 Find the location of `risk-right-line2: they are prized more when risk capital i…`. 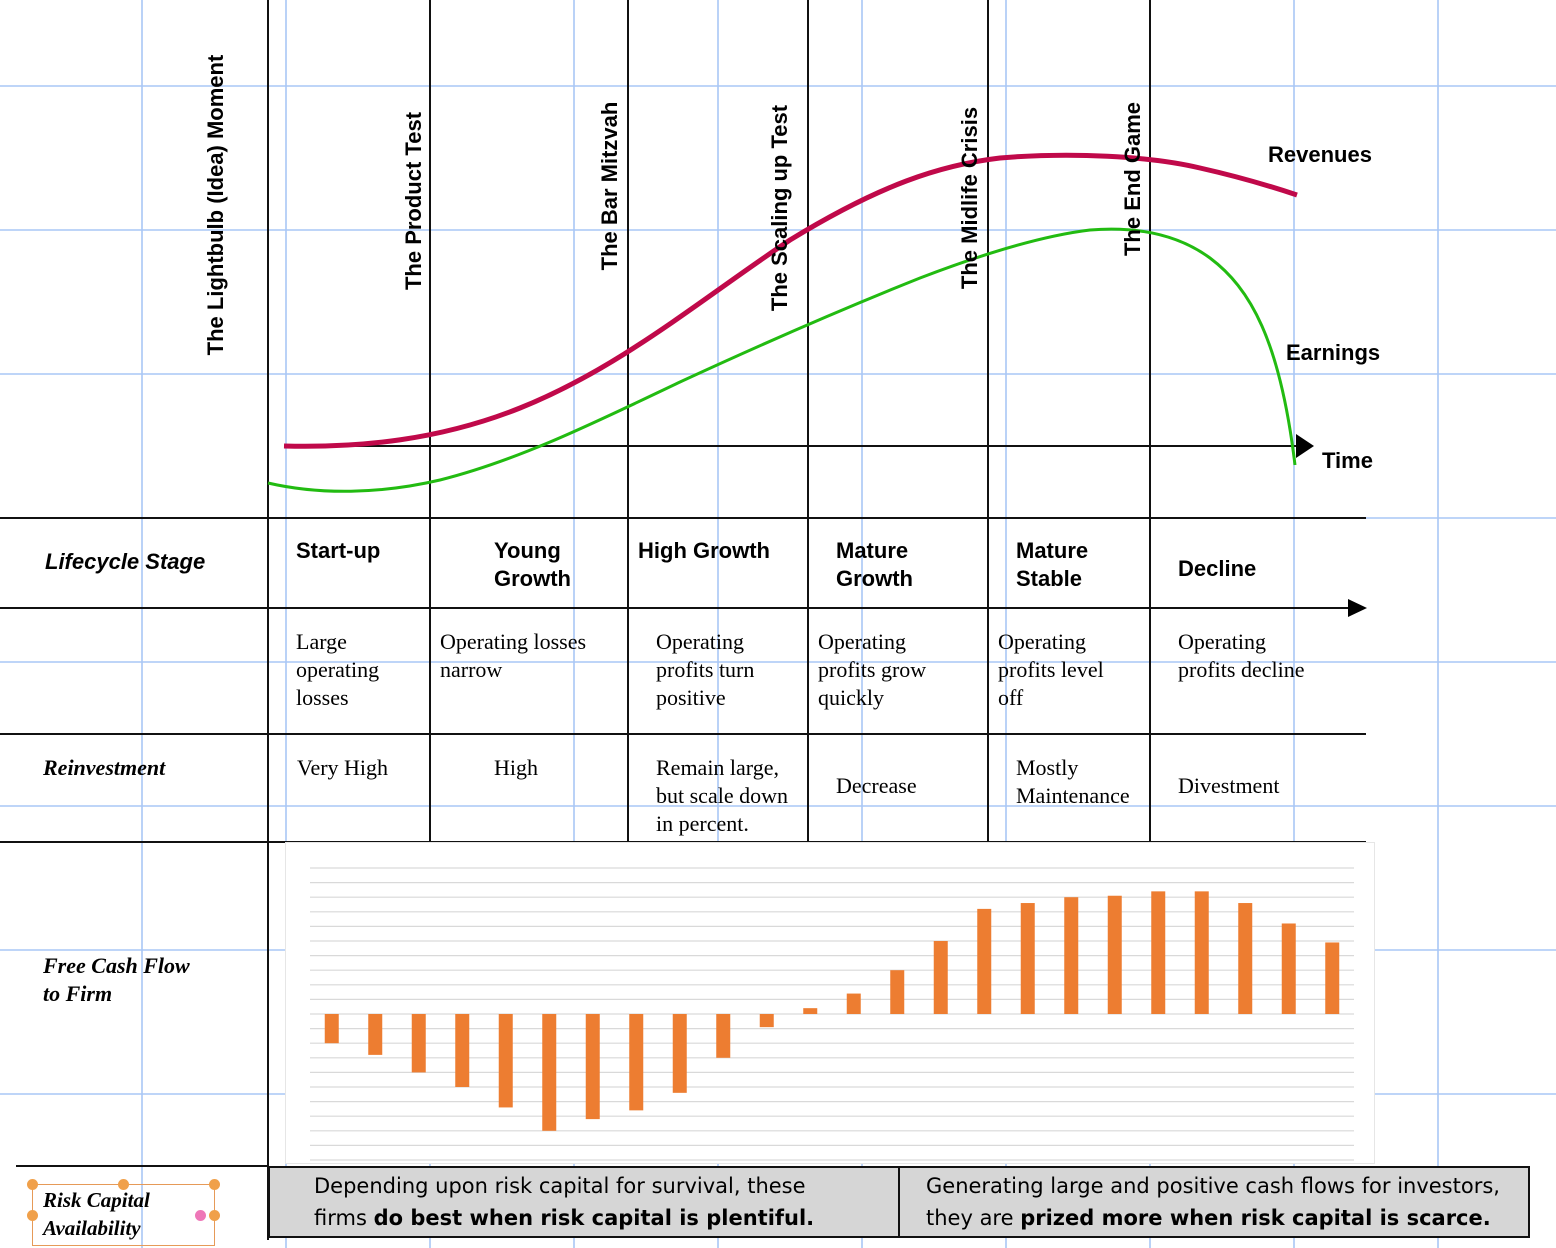

risk-right-line2: they are prized more when risk capital i… is located at coordinates (1227, 1218).